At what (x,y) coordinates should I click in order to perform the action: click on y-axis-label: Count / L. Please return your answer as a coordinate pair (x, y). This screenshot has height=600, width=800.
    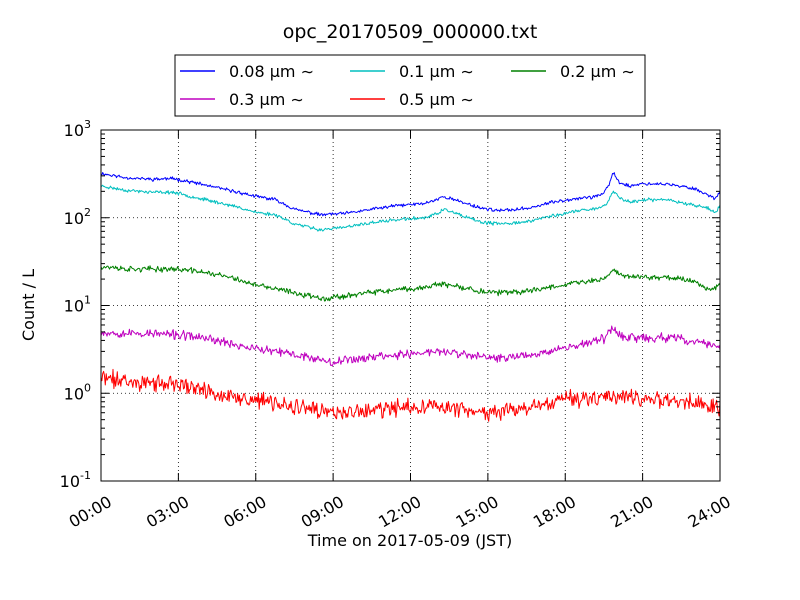
    Looking at the image, I should click on (28, 305).